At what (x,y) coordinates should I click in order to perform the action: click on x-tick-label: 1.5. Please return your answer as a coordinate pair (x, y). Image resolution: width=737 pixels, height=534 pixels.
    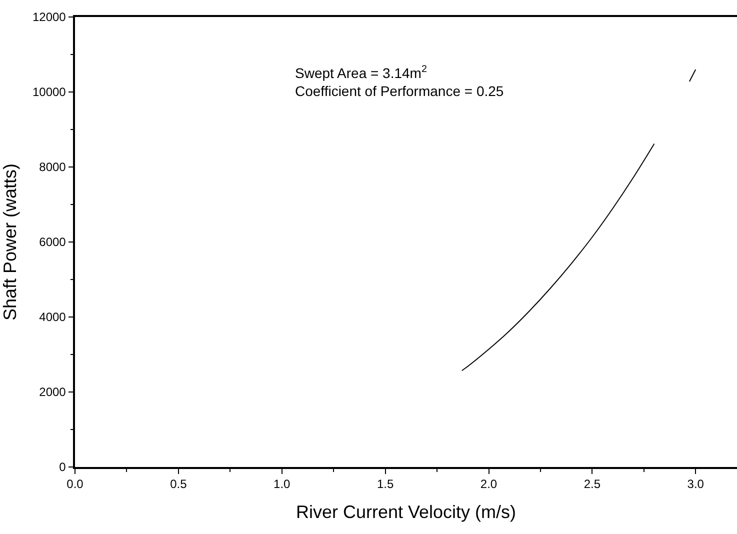
    Looking at the image, I should click on (385, 484).